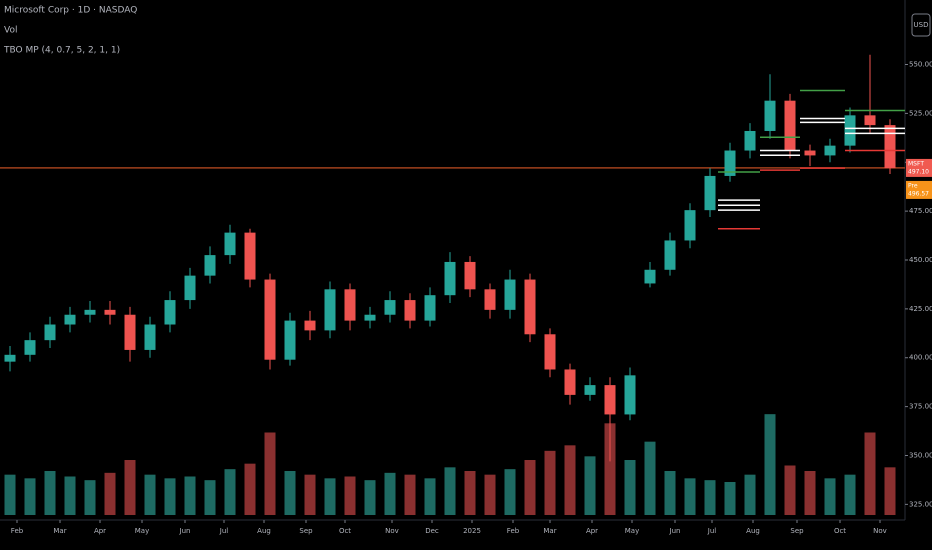  What do you see at coordinates (920, 504) in the screenshot?
I see `y-tick-label: 325.00` at bounding box center [920, 504].